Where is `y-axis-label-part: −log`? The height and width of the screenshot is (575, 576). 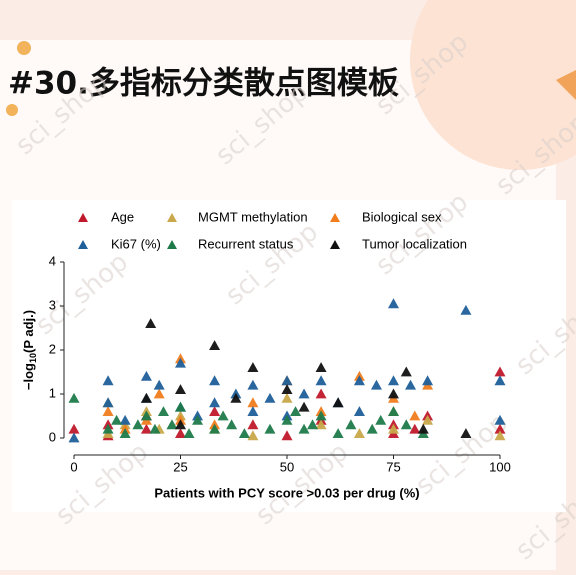
y-axis-label-part: −log is located at coordinates (28, 376).